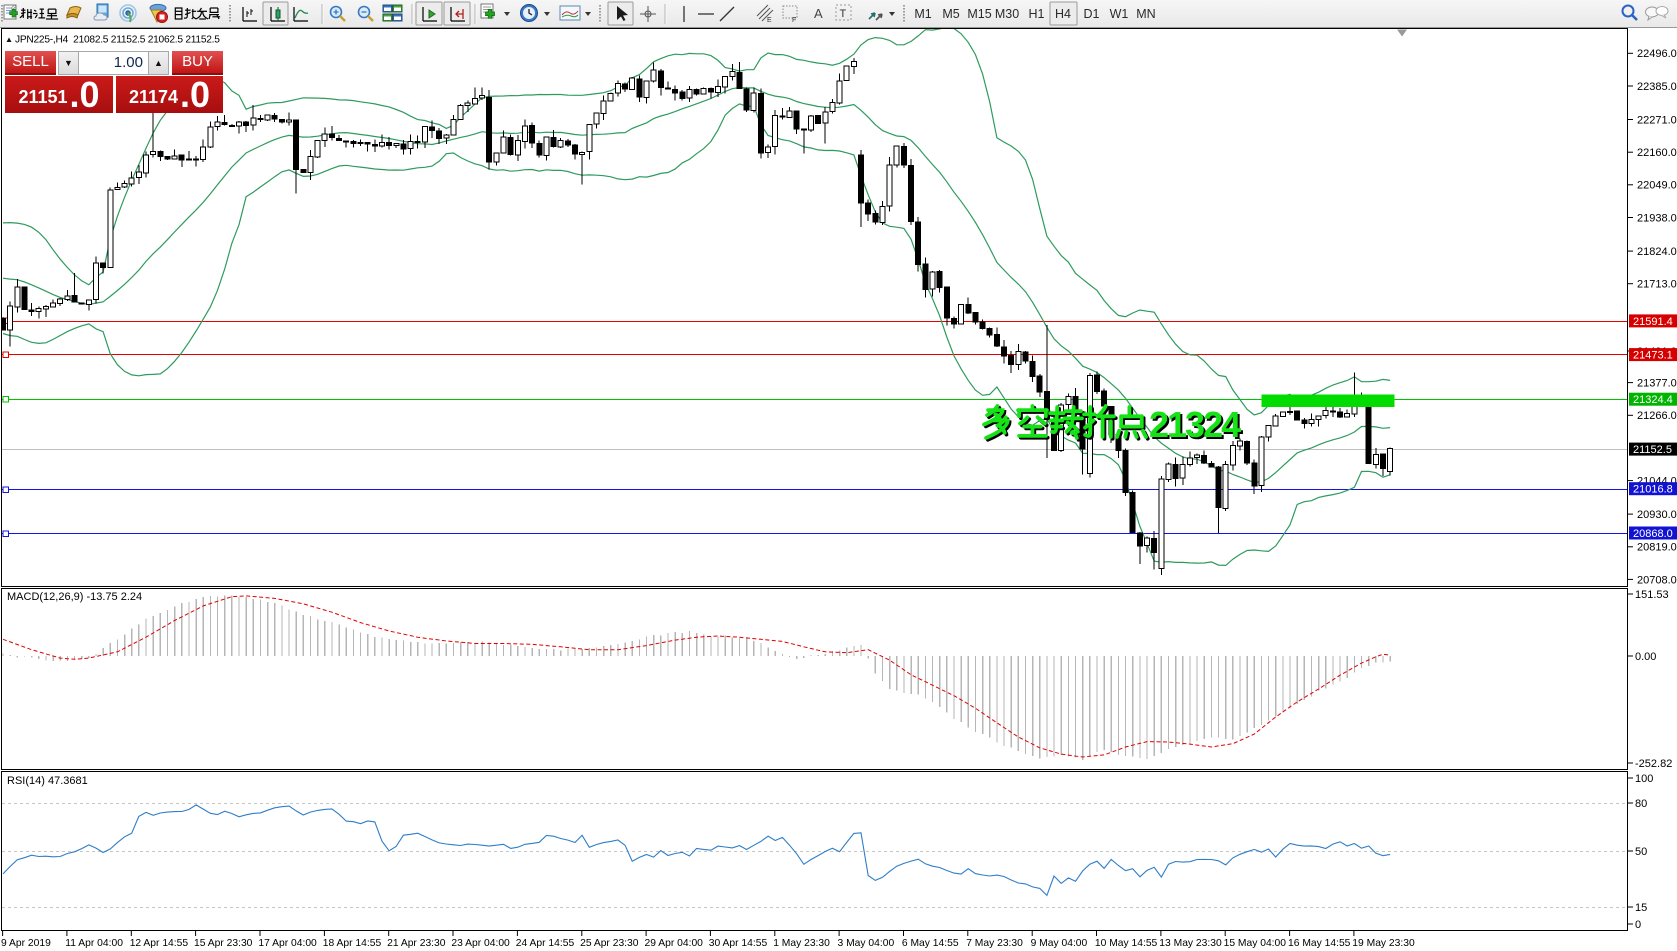  Describe the element at coordinates (1653, 490) in the screenshot. I see `svg-text: 21016.8` at that location.